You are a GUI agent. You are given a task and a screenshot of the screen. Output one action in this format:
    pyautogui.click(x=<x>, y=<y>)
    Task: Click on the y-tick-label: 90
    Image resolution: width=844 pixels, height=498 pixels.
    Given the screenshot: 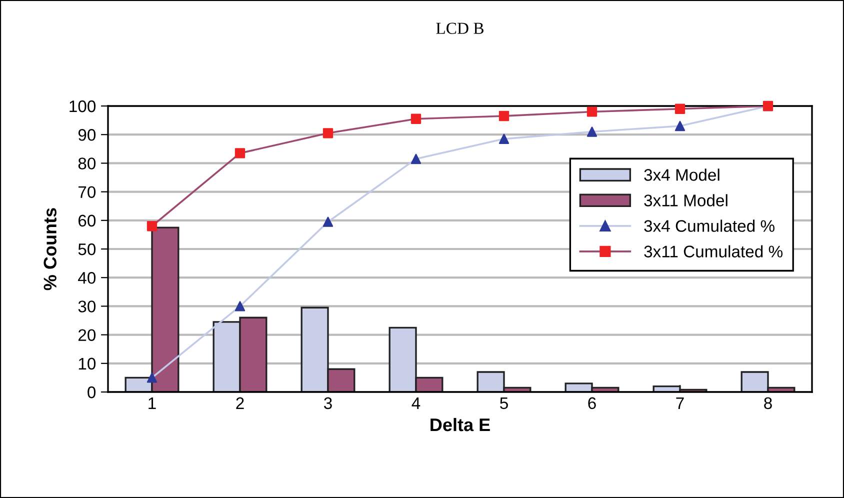 What is the action you would take?
    pyautogui.click(x=87, y=135)
    